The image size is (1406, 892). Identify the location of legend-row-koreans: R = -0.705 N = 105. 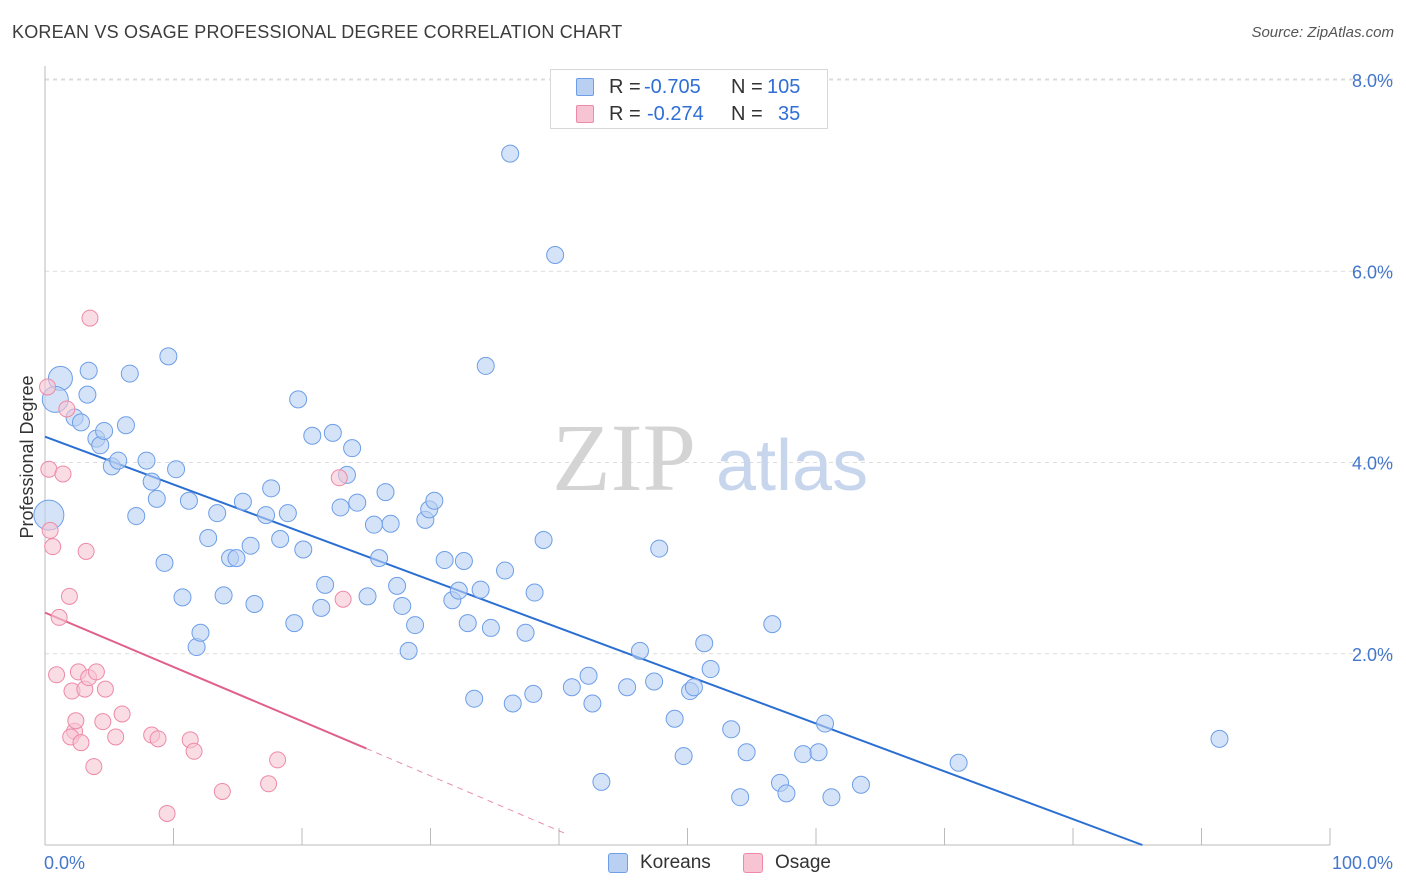
(690, 87).